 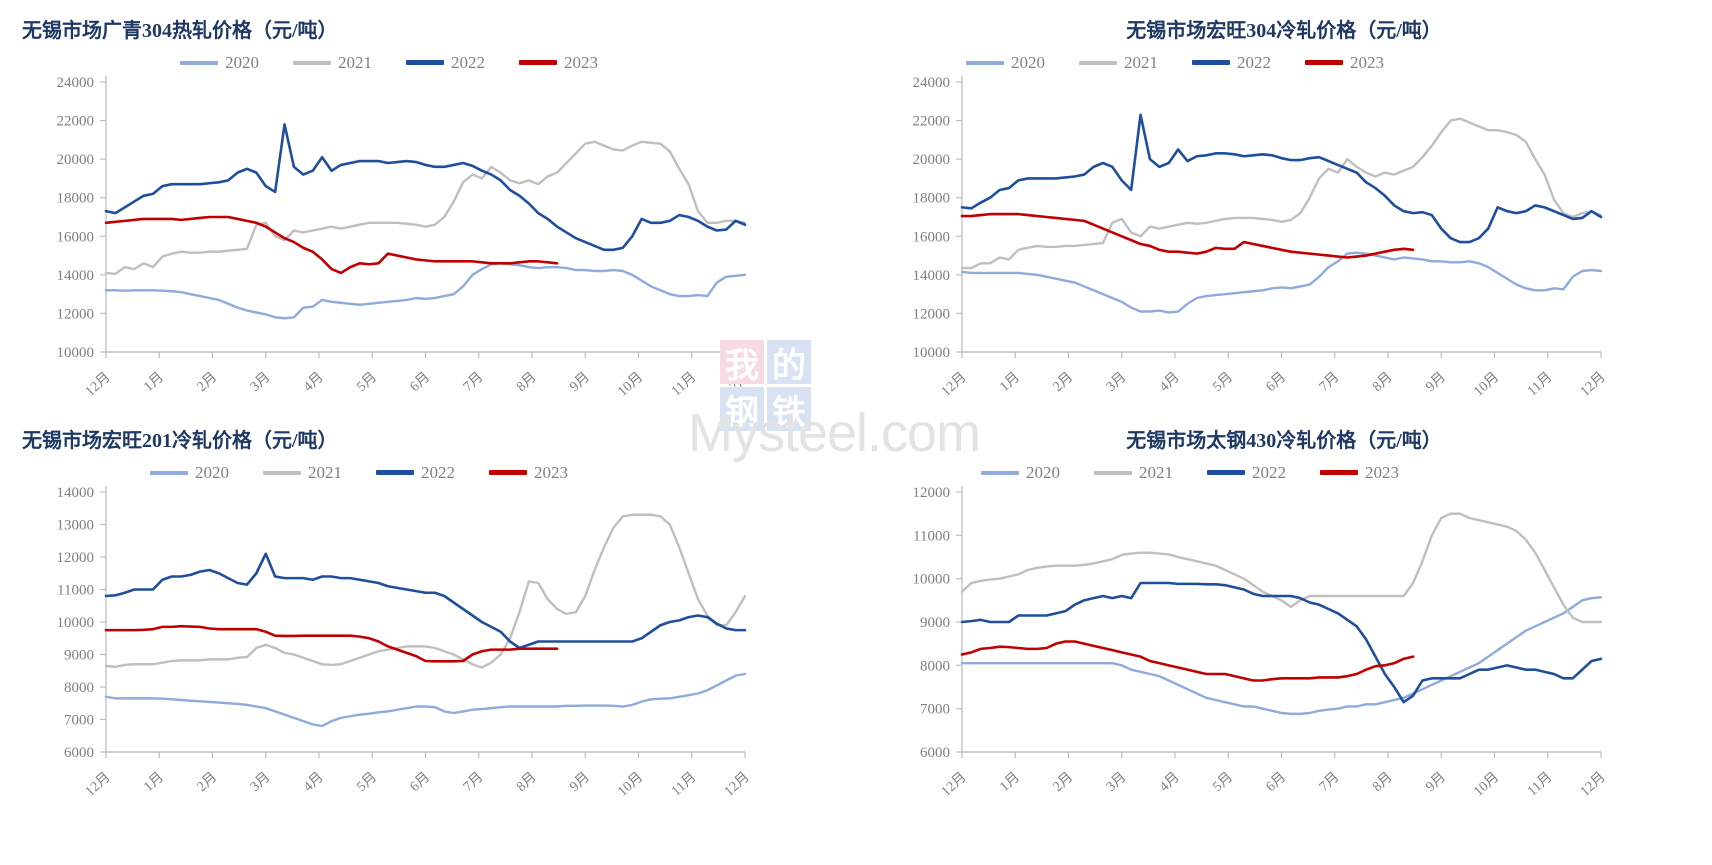 I want to click on chart-title-0: 无锡市场广青304热轧价格（元/吨）, so click(x=180, y=31).